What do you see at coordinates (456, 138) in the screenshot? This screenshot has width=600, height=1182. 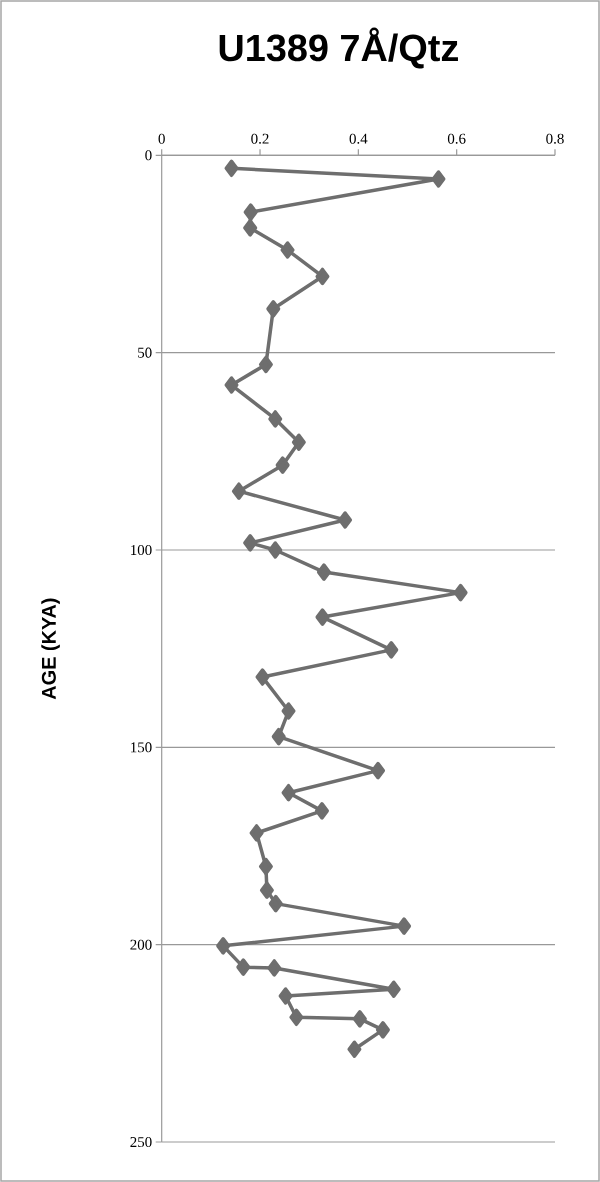 I see `x-tick-label: 0.6` at bounding box center [456, 138].